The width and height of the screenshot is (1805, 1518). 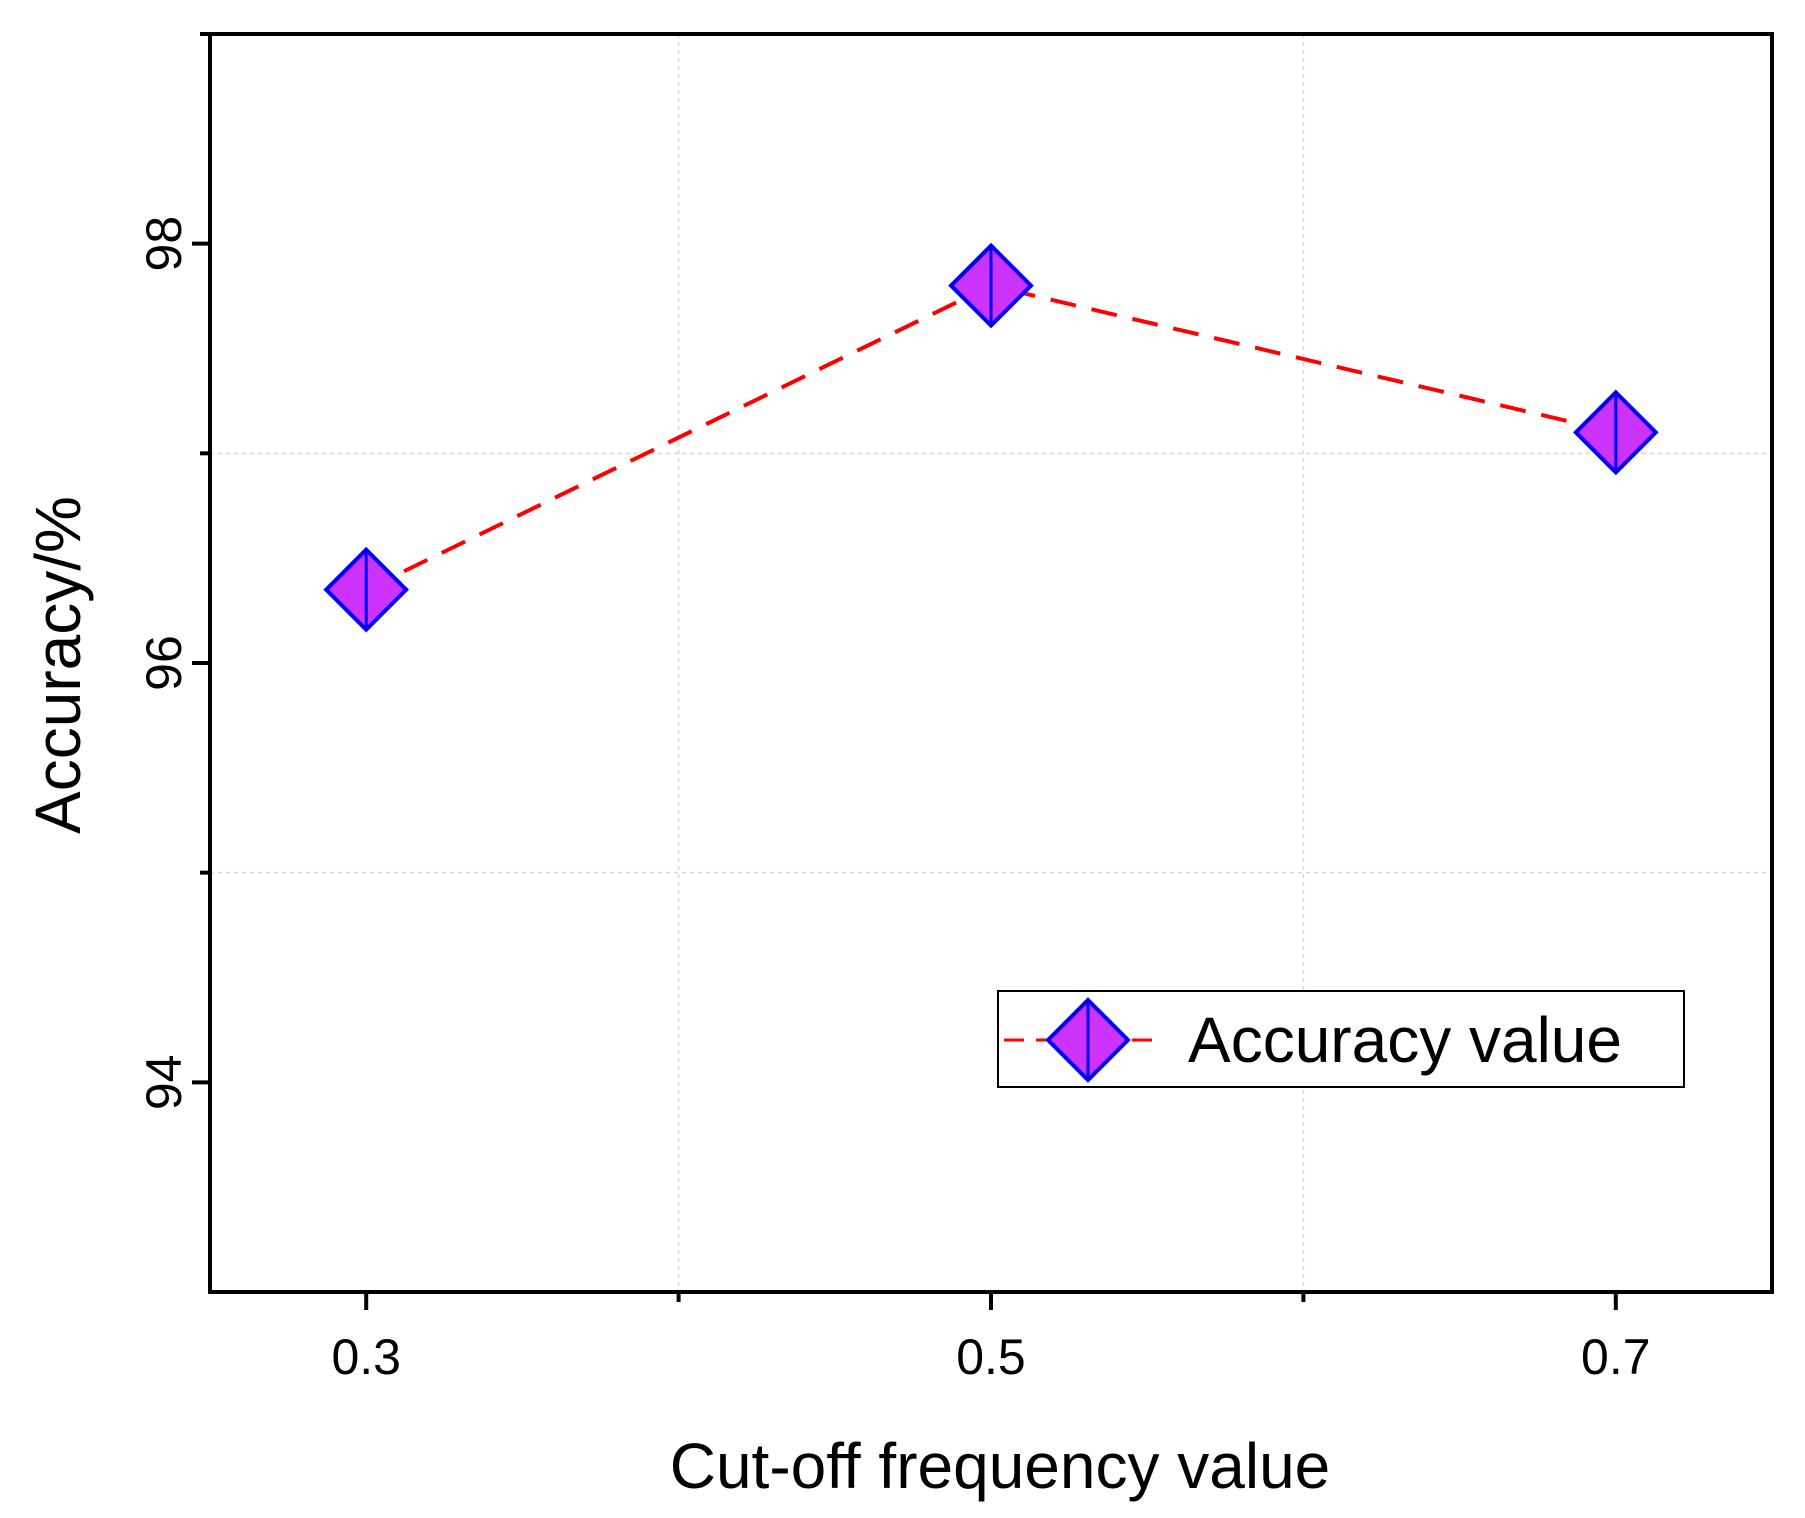 What do you see at coordinates (164, 244) in the screenshot?
I see `y-tick-label: 98` at bounding box center [164, 244].